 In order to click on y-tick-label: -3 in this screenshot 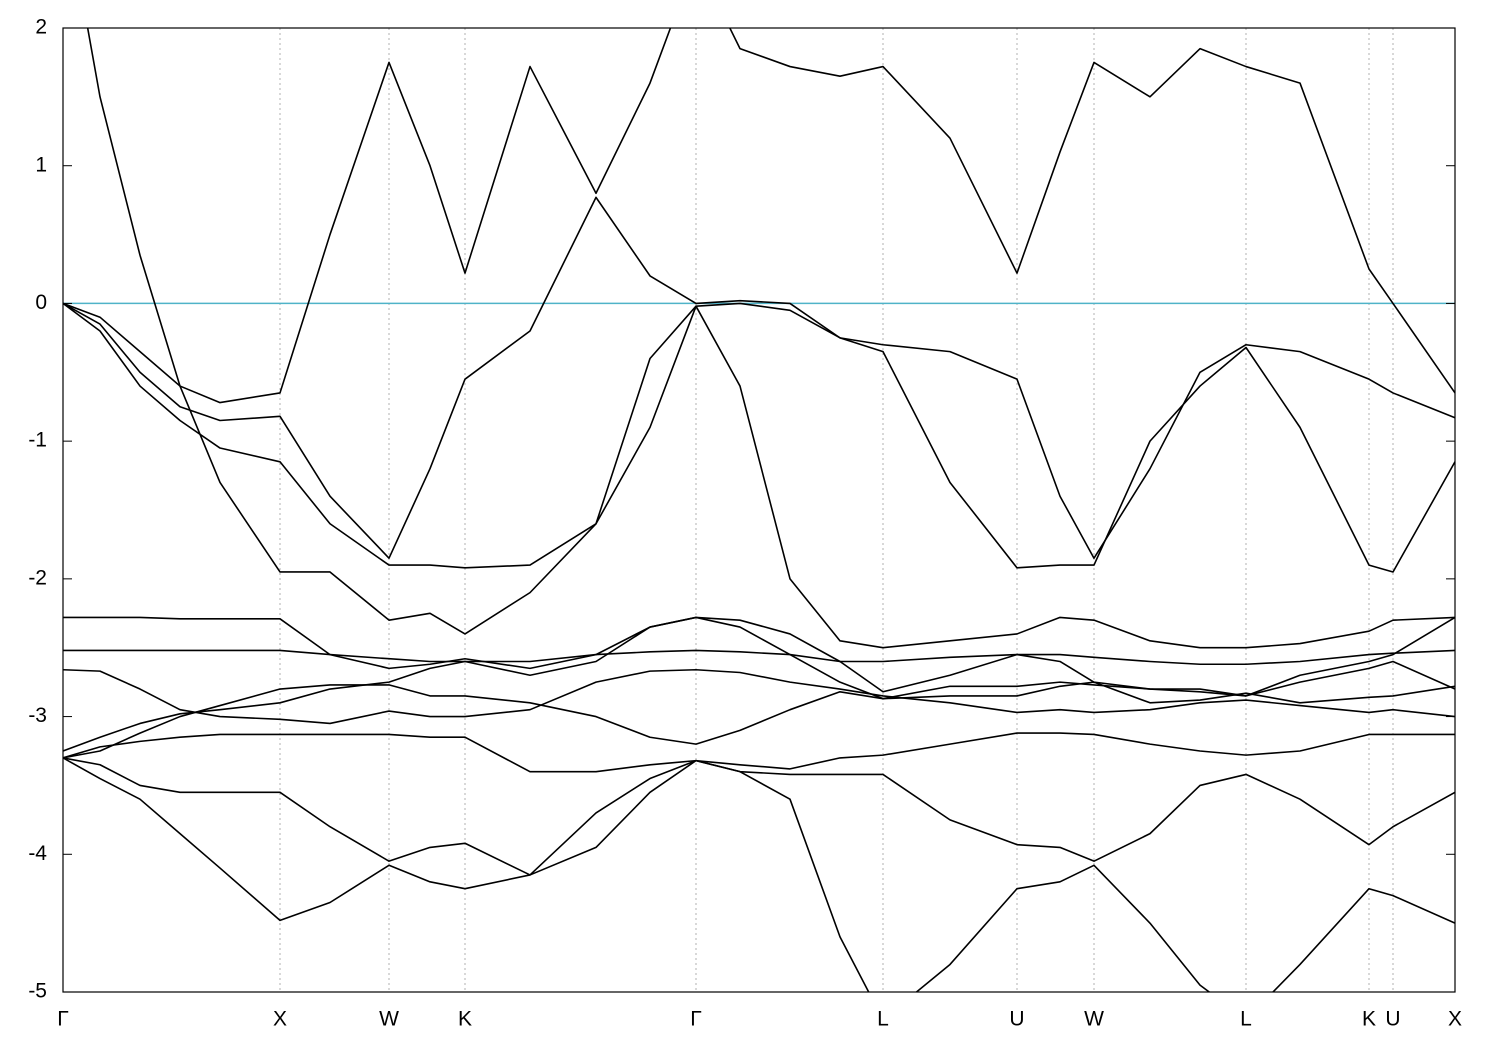, I will do `click(37, 715)`.